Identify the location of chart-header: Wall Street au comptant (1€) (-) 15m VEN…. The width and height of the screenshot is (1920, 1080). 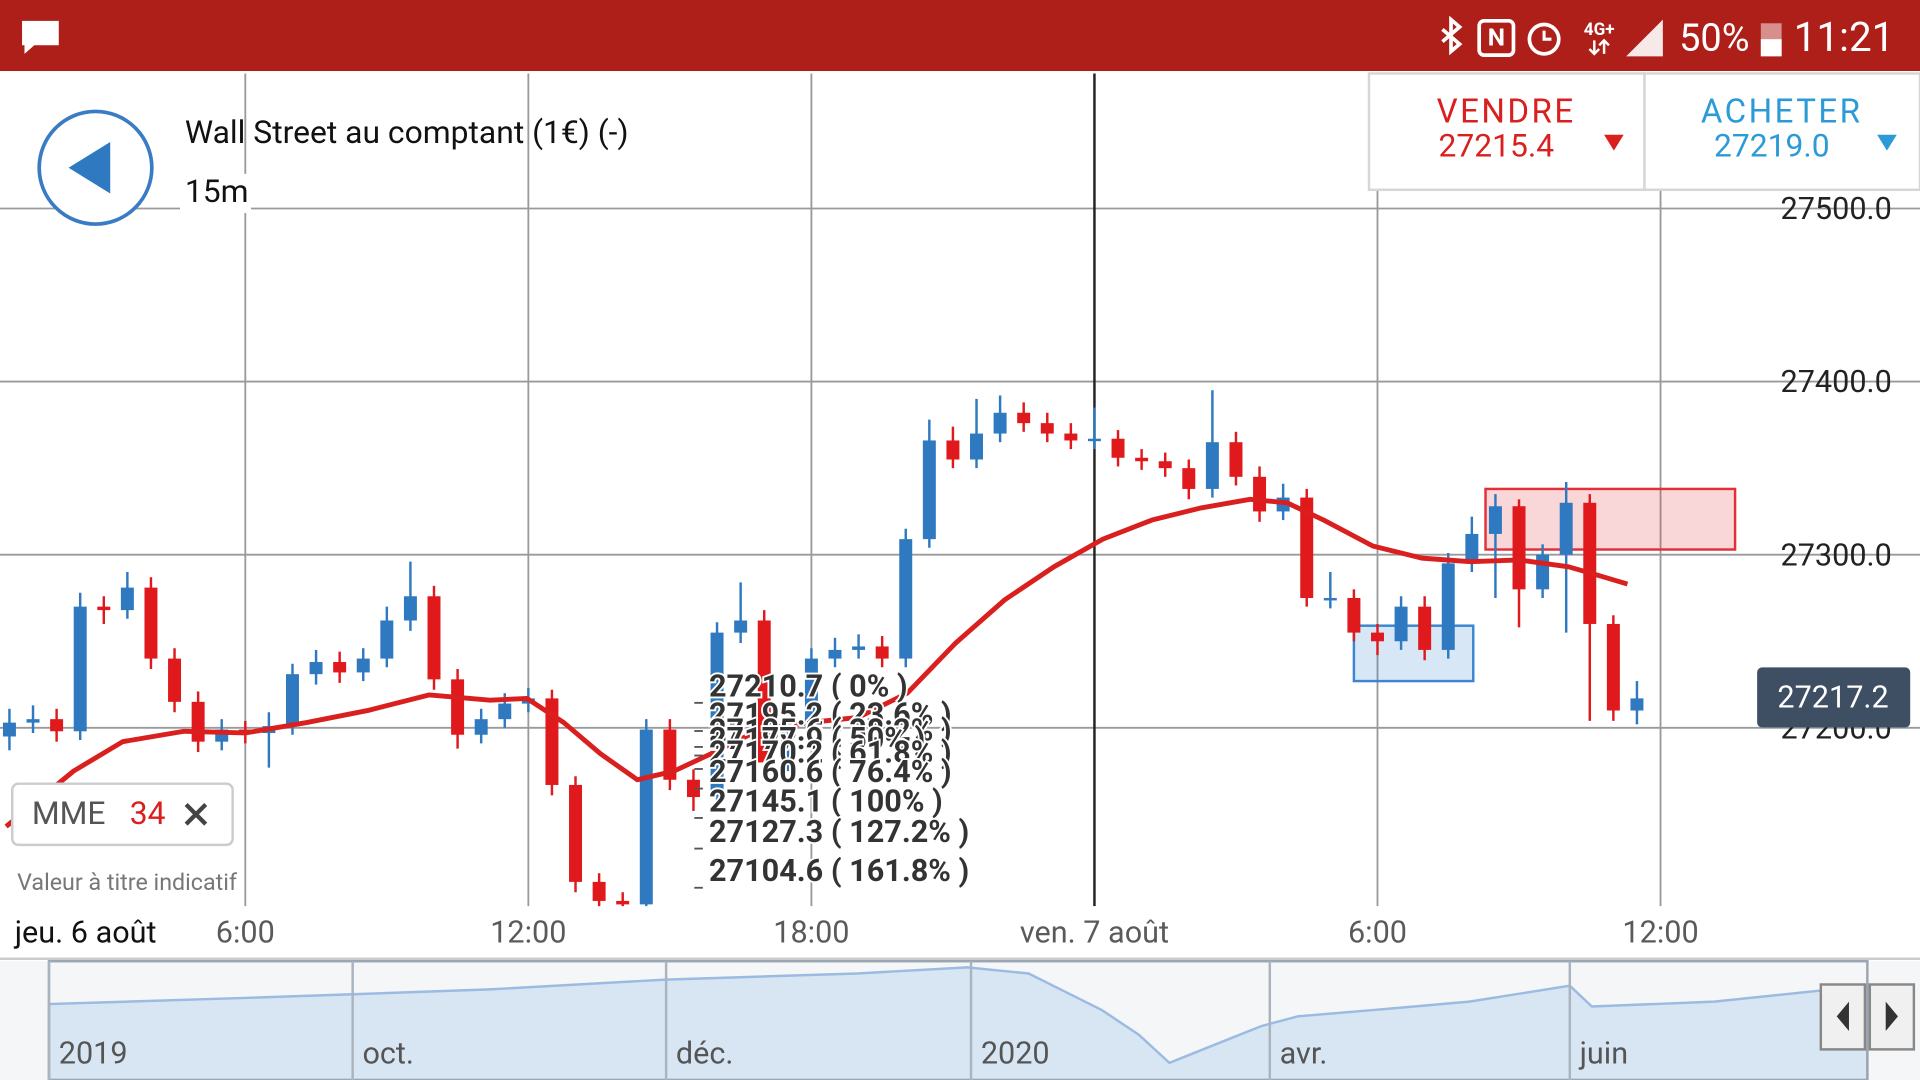
(978, 149).